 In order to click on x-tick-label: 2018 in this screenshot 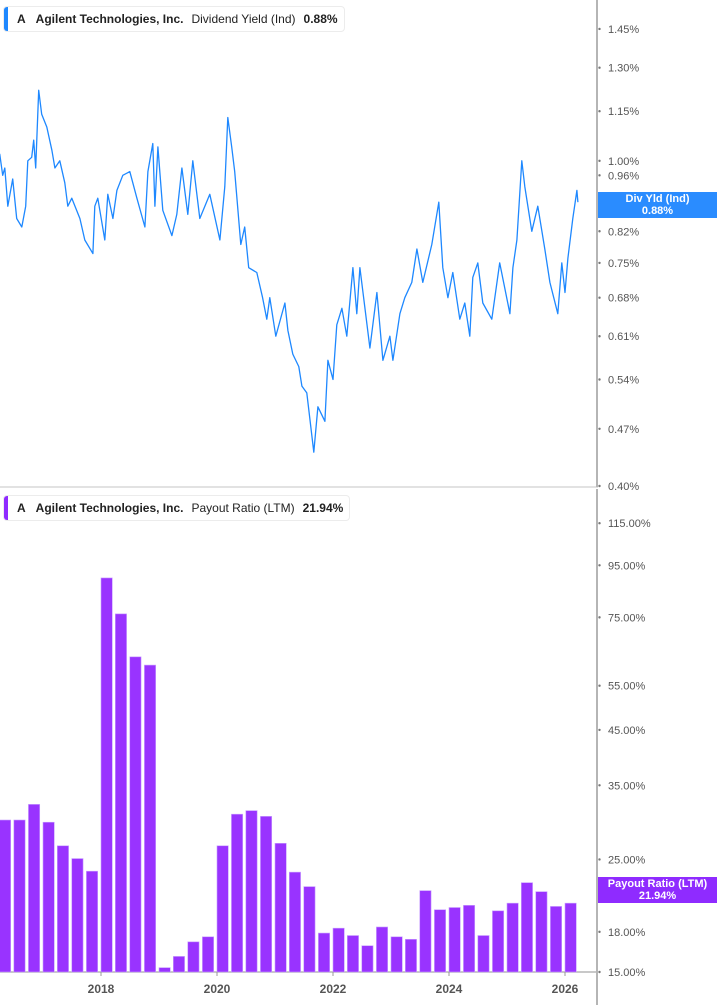, I will do `click(101, 989)`.